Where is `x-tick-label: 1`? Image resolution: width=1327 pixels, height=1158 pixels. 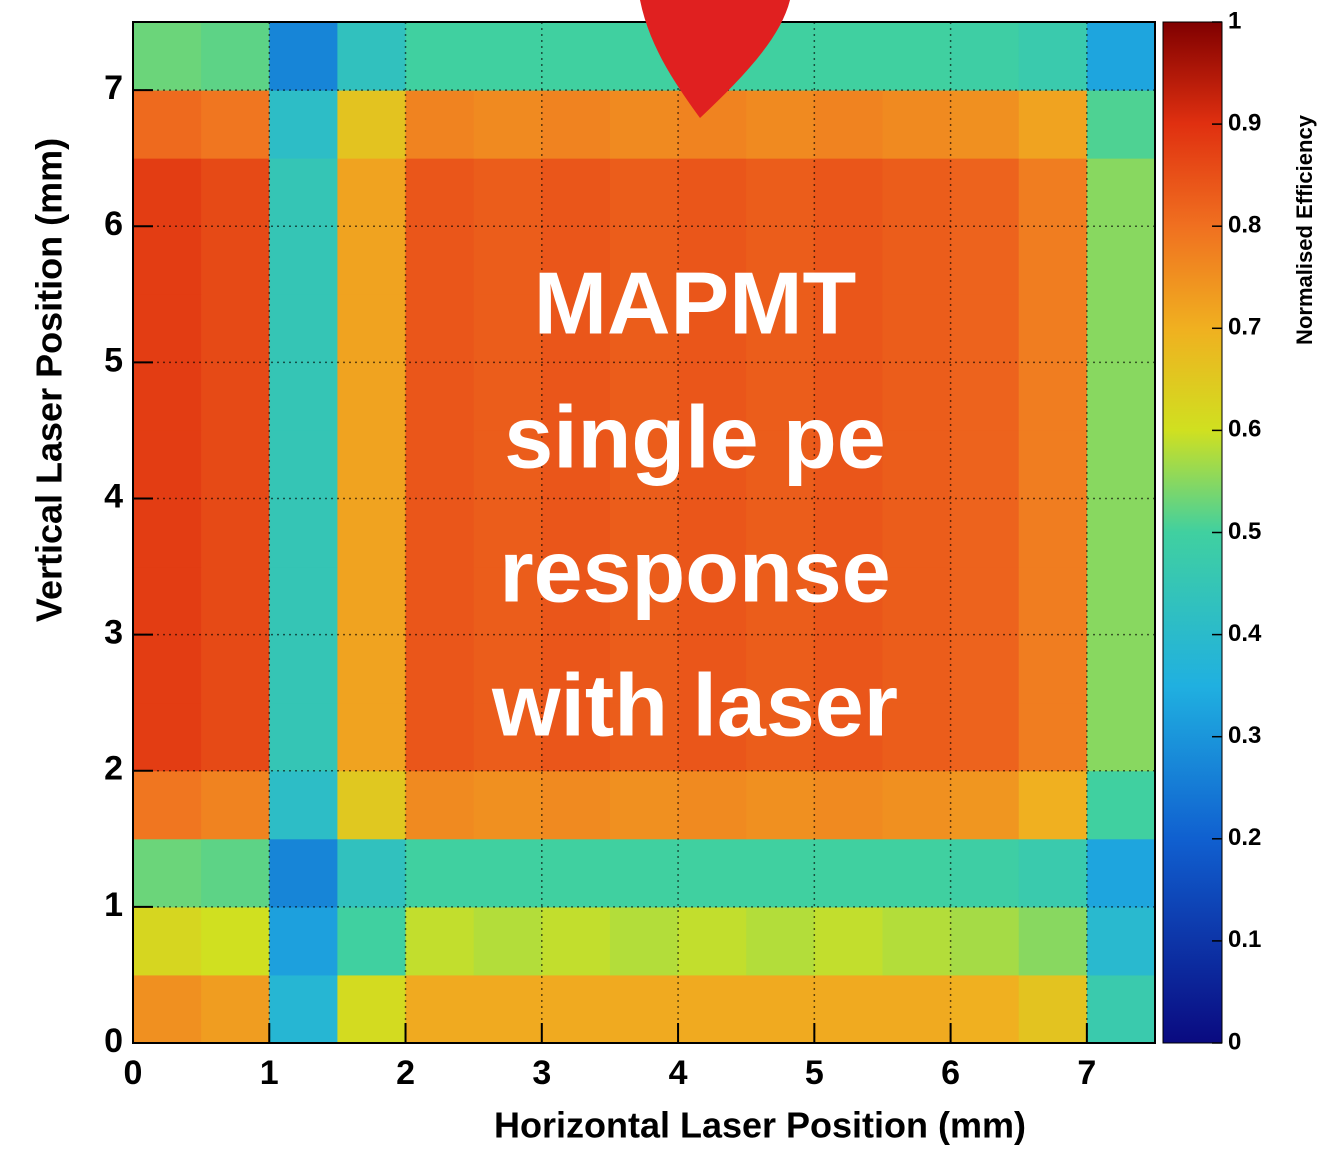
x-tick-label: 1 is located at coordinates (269, 1073).